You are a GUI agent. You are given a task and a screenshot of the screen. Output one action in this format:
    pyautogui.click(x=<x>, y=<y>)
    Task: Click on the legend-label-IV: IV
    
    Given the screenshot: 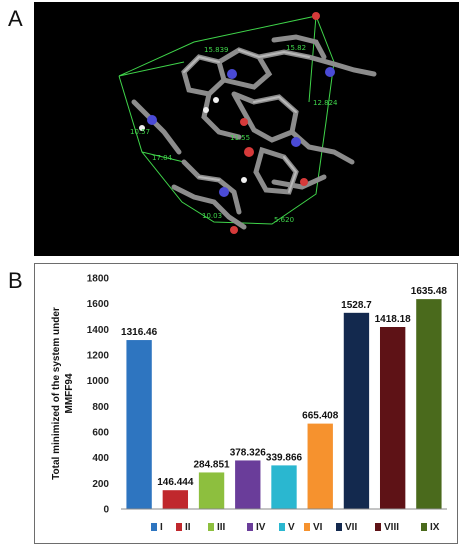 What is the action you would take?
    pyautogui.click(x=261, y=527)
    